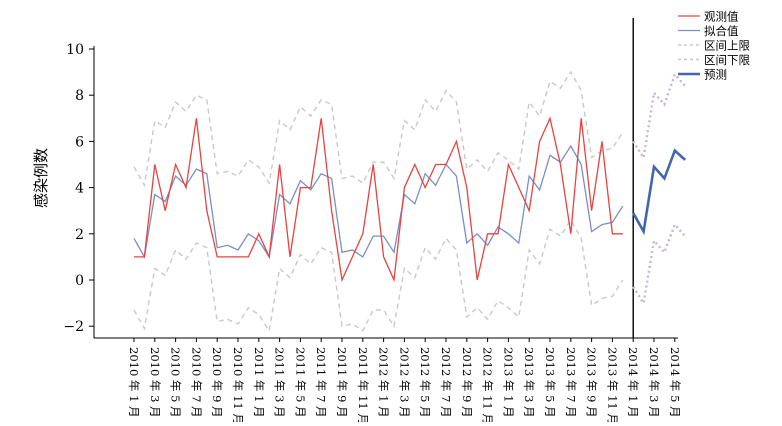 Image resolution: width=782 pixels, height=426 pixels. What do you see at coordinates (41, 178) in the screenshot?
I see `y-axis-label: 感染例数` at bounding box center [41, 178].